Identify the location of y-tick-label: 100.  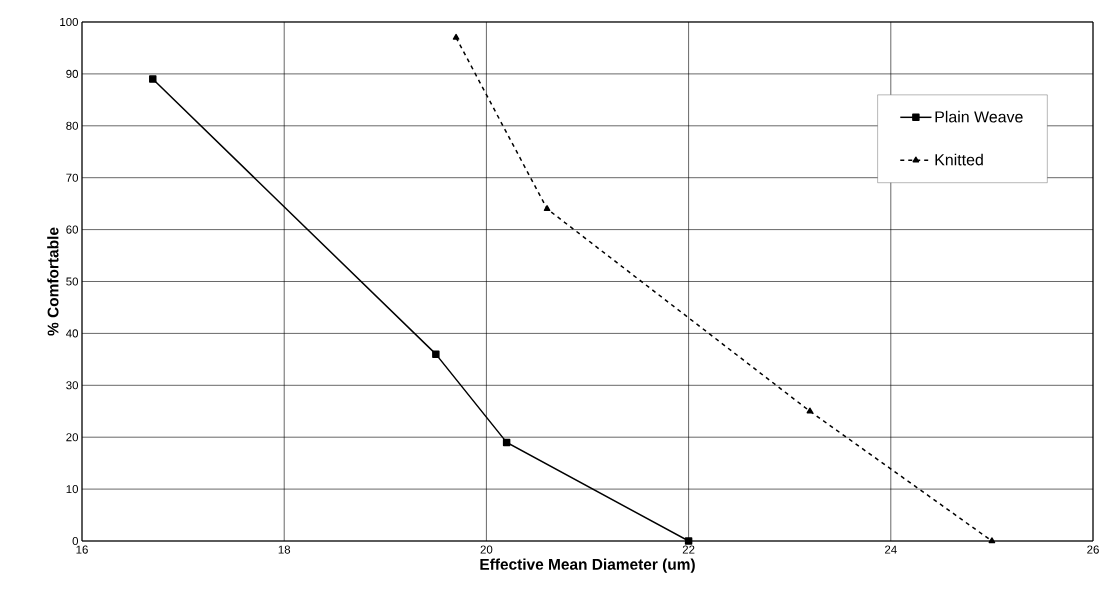
(69, 22).